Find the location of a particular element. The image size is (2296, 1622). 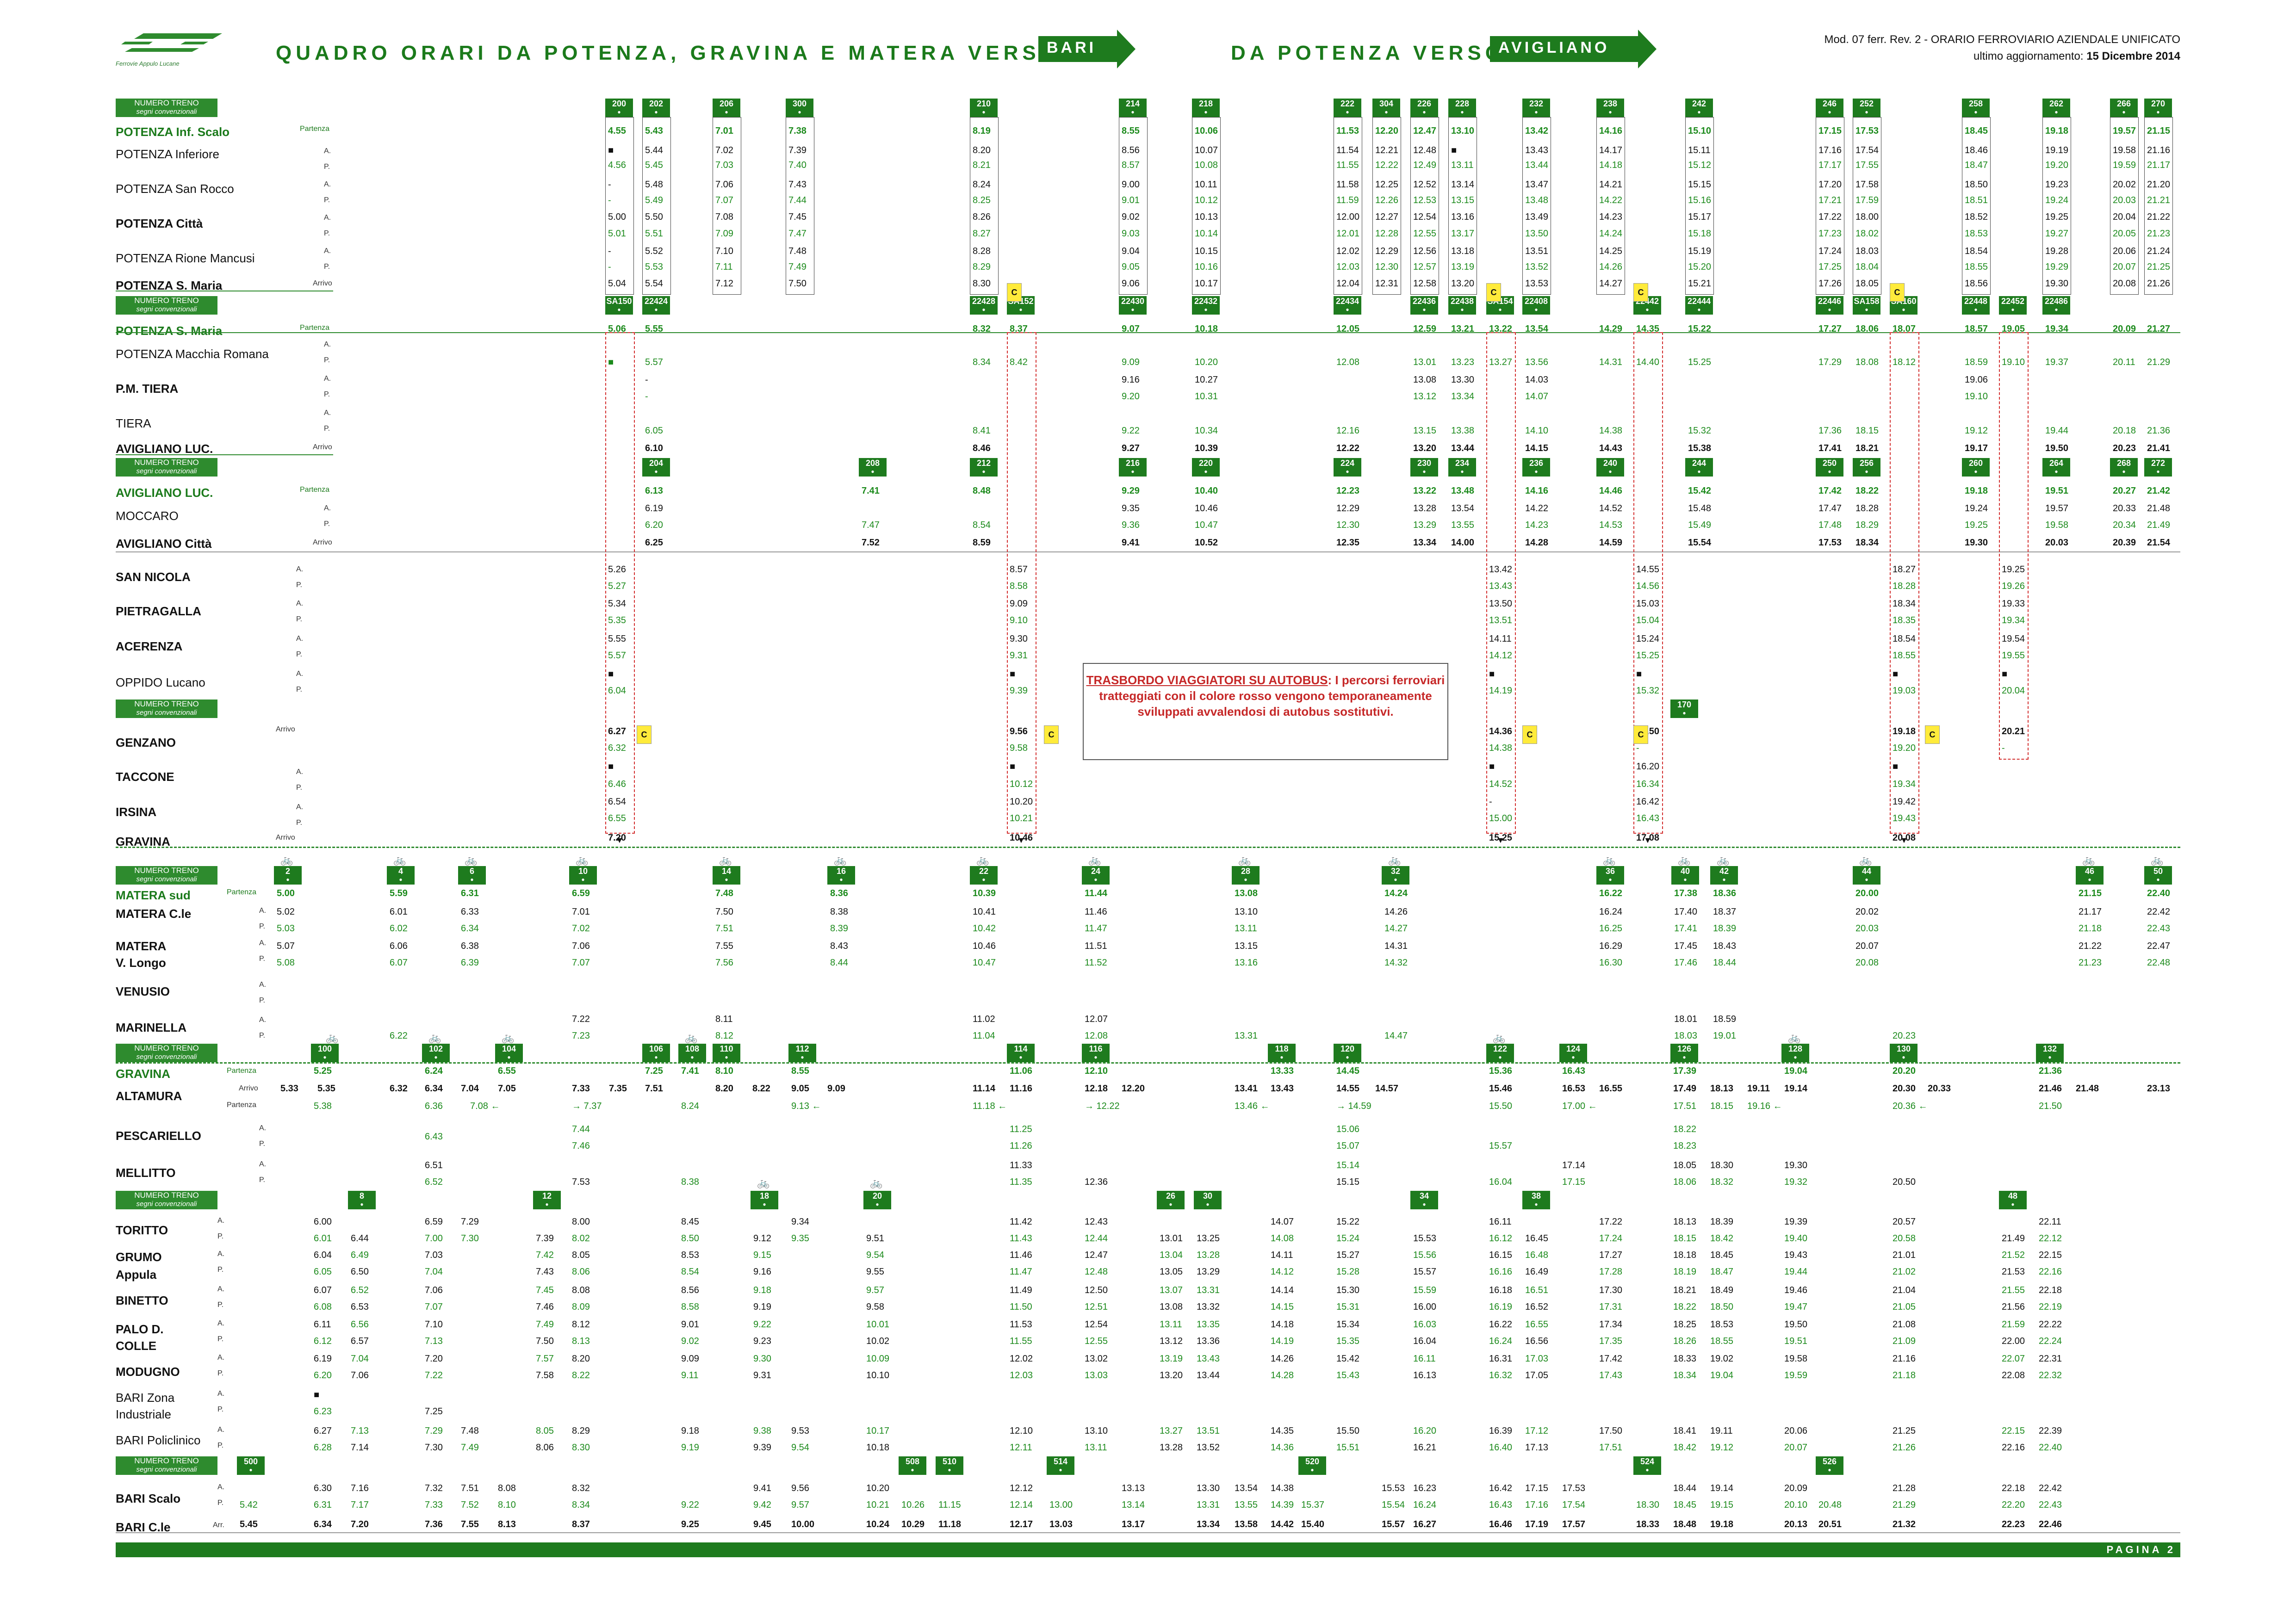

departure-marker: P. is located at coordinates (300, 788).